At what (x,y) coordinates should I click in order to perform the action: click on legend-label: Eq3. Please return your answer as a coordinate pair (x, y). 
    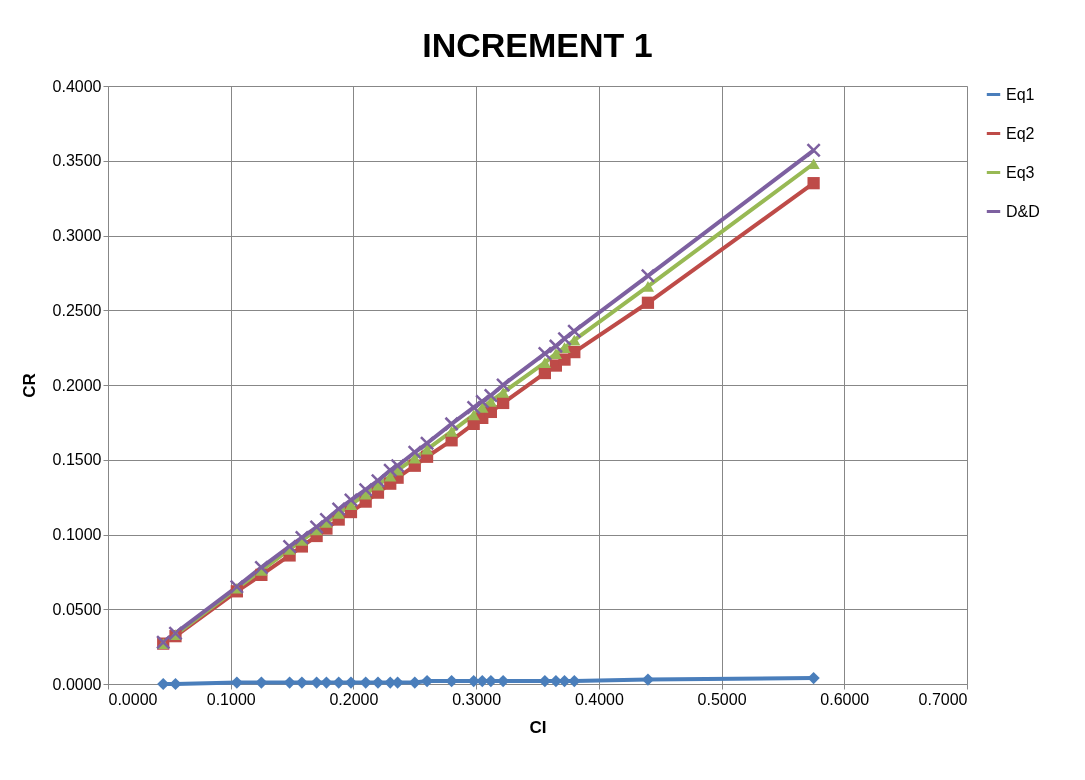
    Looking at the image, I should click on (1020, 172).